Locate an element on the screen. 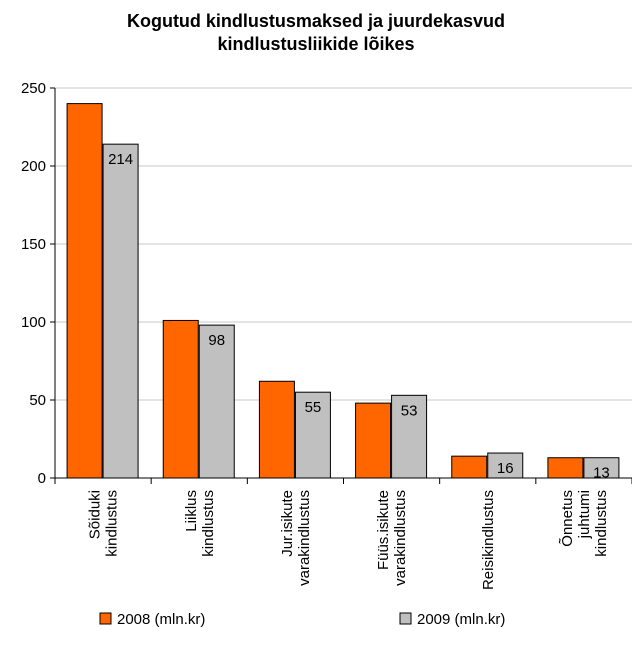 The height and width of the screenshot is (655, 632). x-category-label: Sõidukikindlustus is located at coordinates (104, 523).